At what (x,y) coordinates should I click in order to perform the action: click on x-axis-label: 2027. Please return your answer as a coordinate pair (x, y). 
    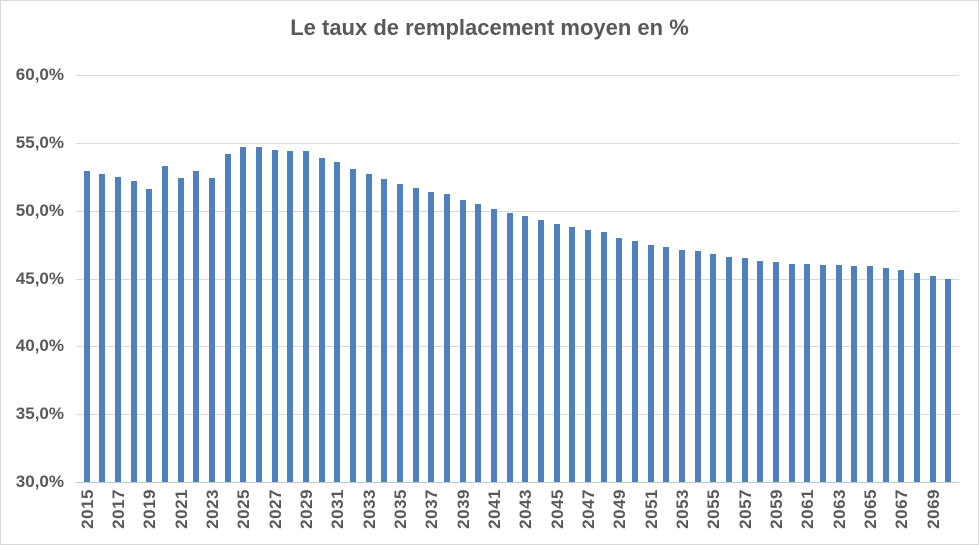
    Looking at the image, I should click on (275, 509).